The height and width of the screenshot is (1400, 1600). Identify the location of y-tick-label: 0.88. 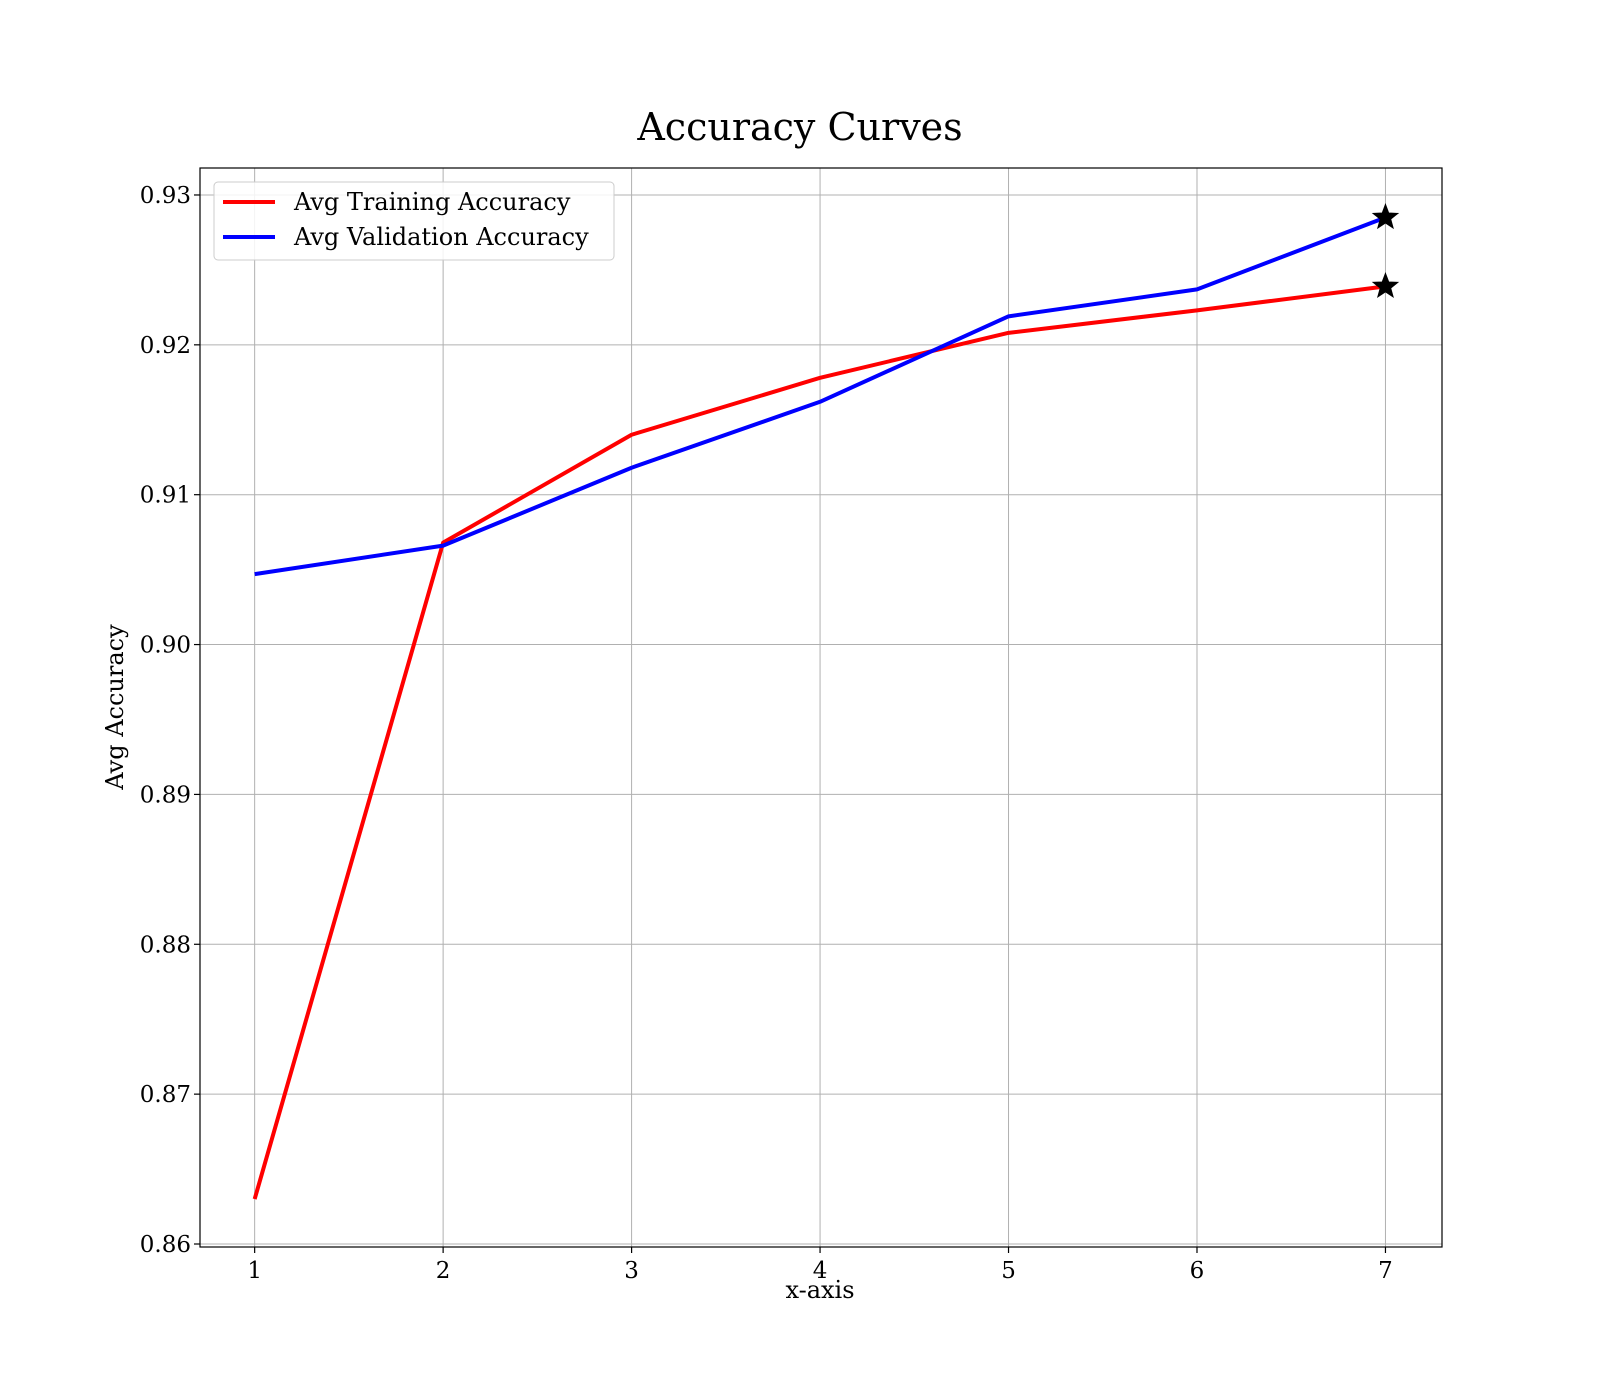
(165, 945).